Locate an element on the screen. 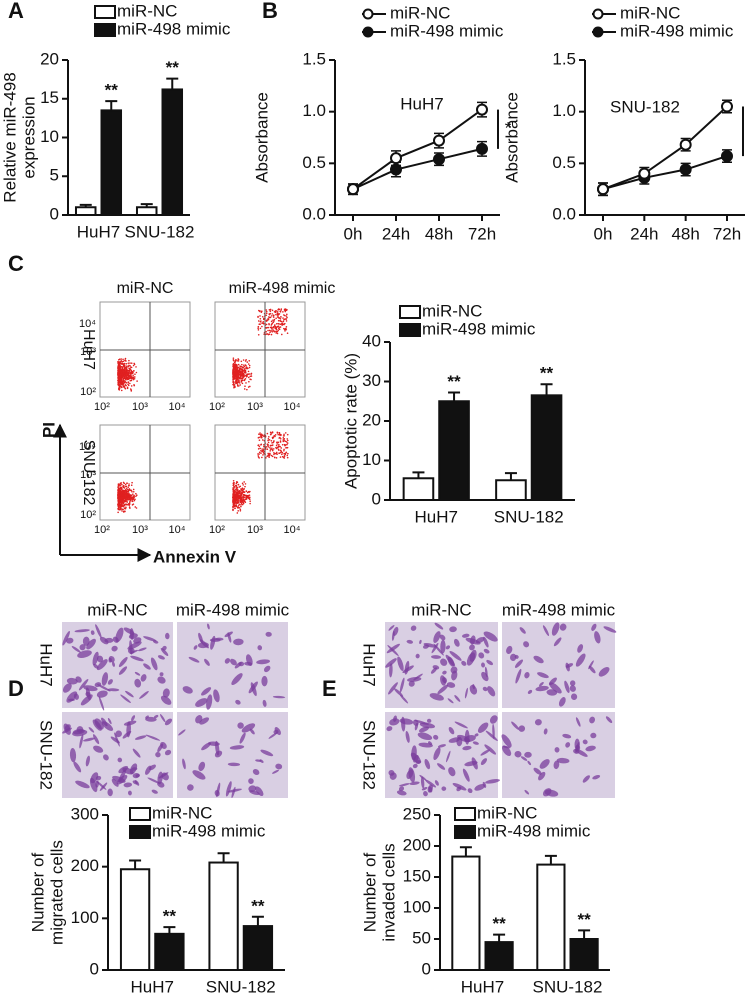  image-column-label: miR-NC is located at coordinates (117, 609).